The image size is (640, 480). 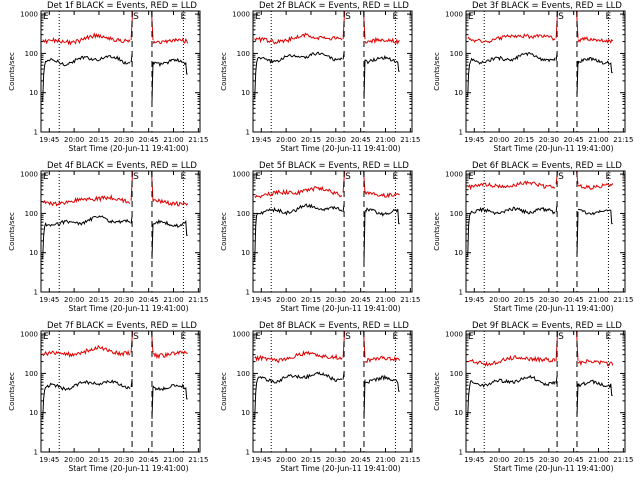 I want to click on panel-title: Det 4f BLACK = Events, RED = LLD, so click(x=122, y=166).